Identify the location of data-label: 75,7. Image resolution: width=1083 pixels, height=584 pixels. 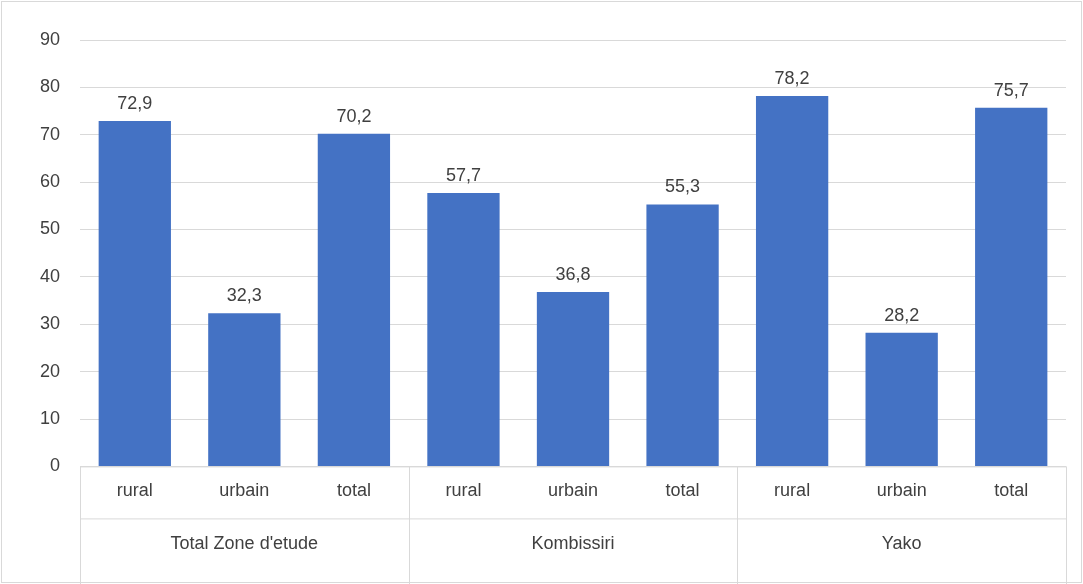
(1011, 89).